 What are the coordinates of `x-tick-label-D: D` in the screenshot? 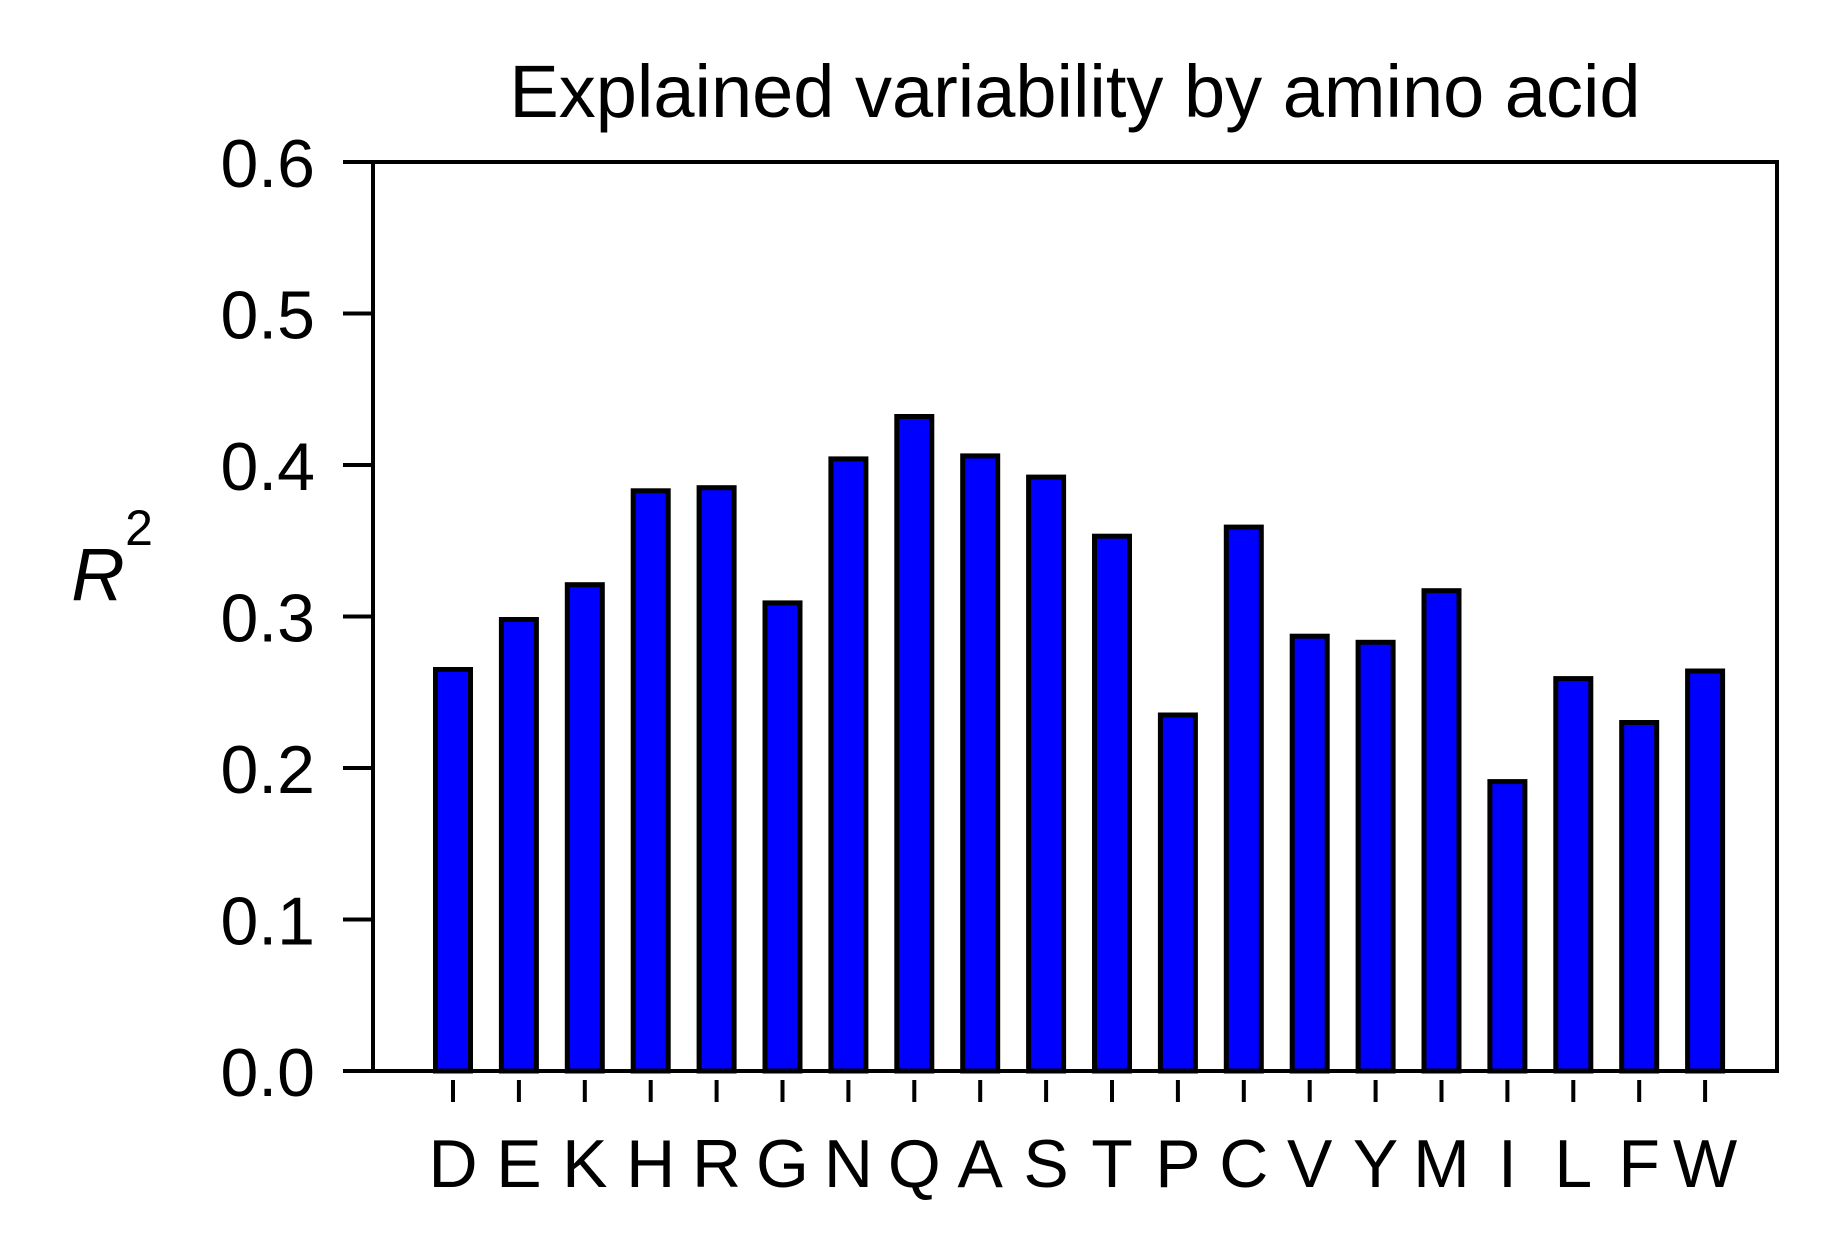 It's located at (452, 1164).